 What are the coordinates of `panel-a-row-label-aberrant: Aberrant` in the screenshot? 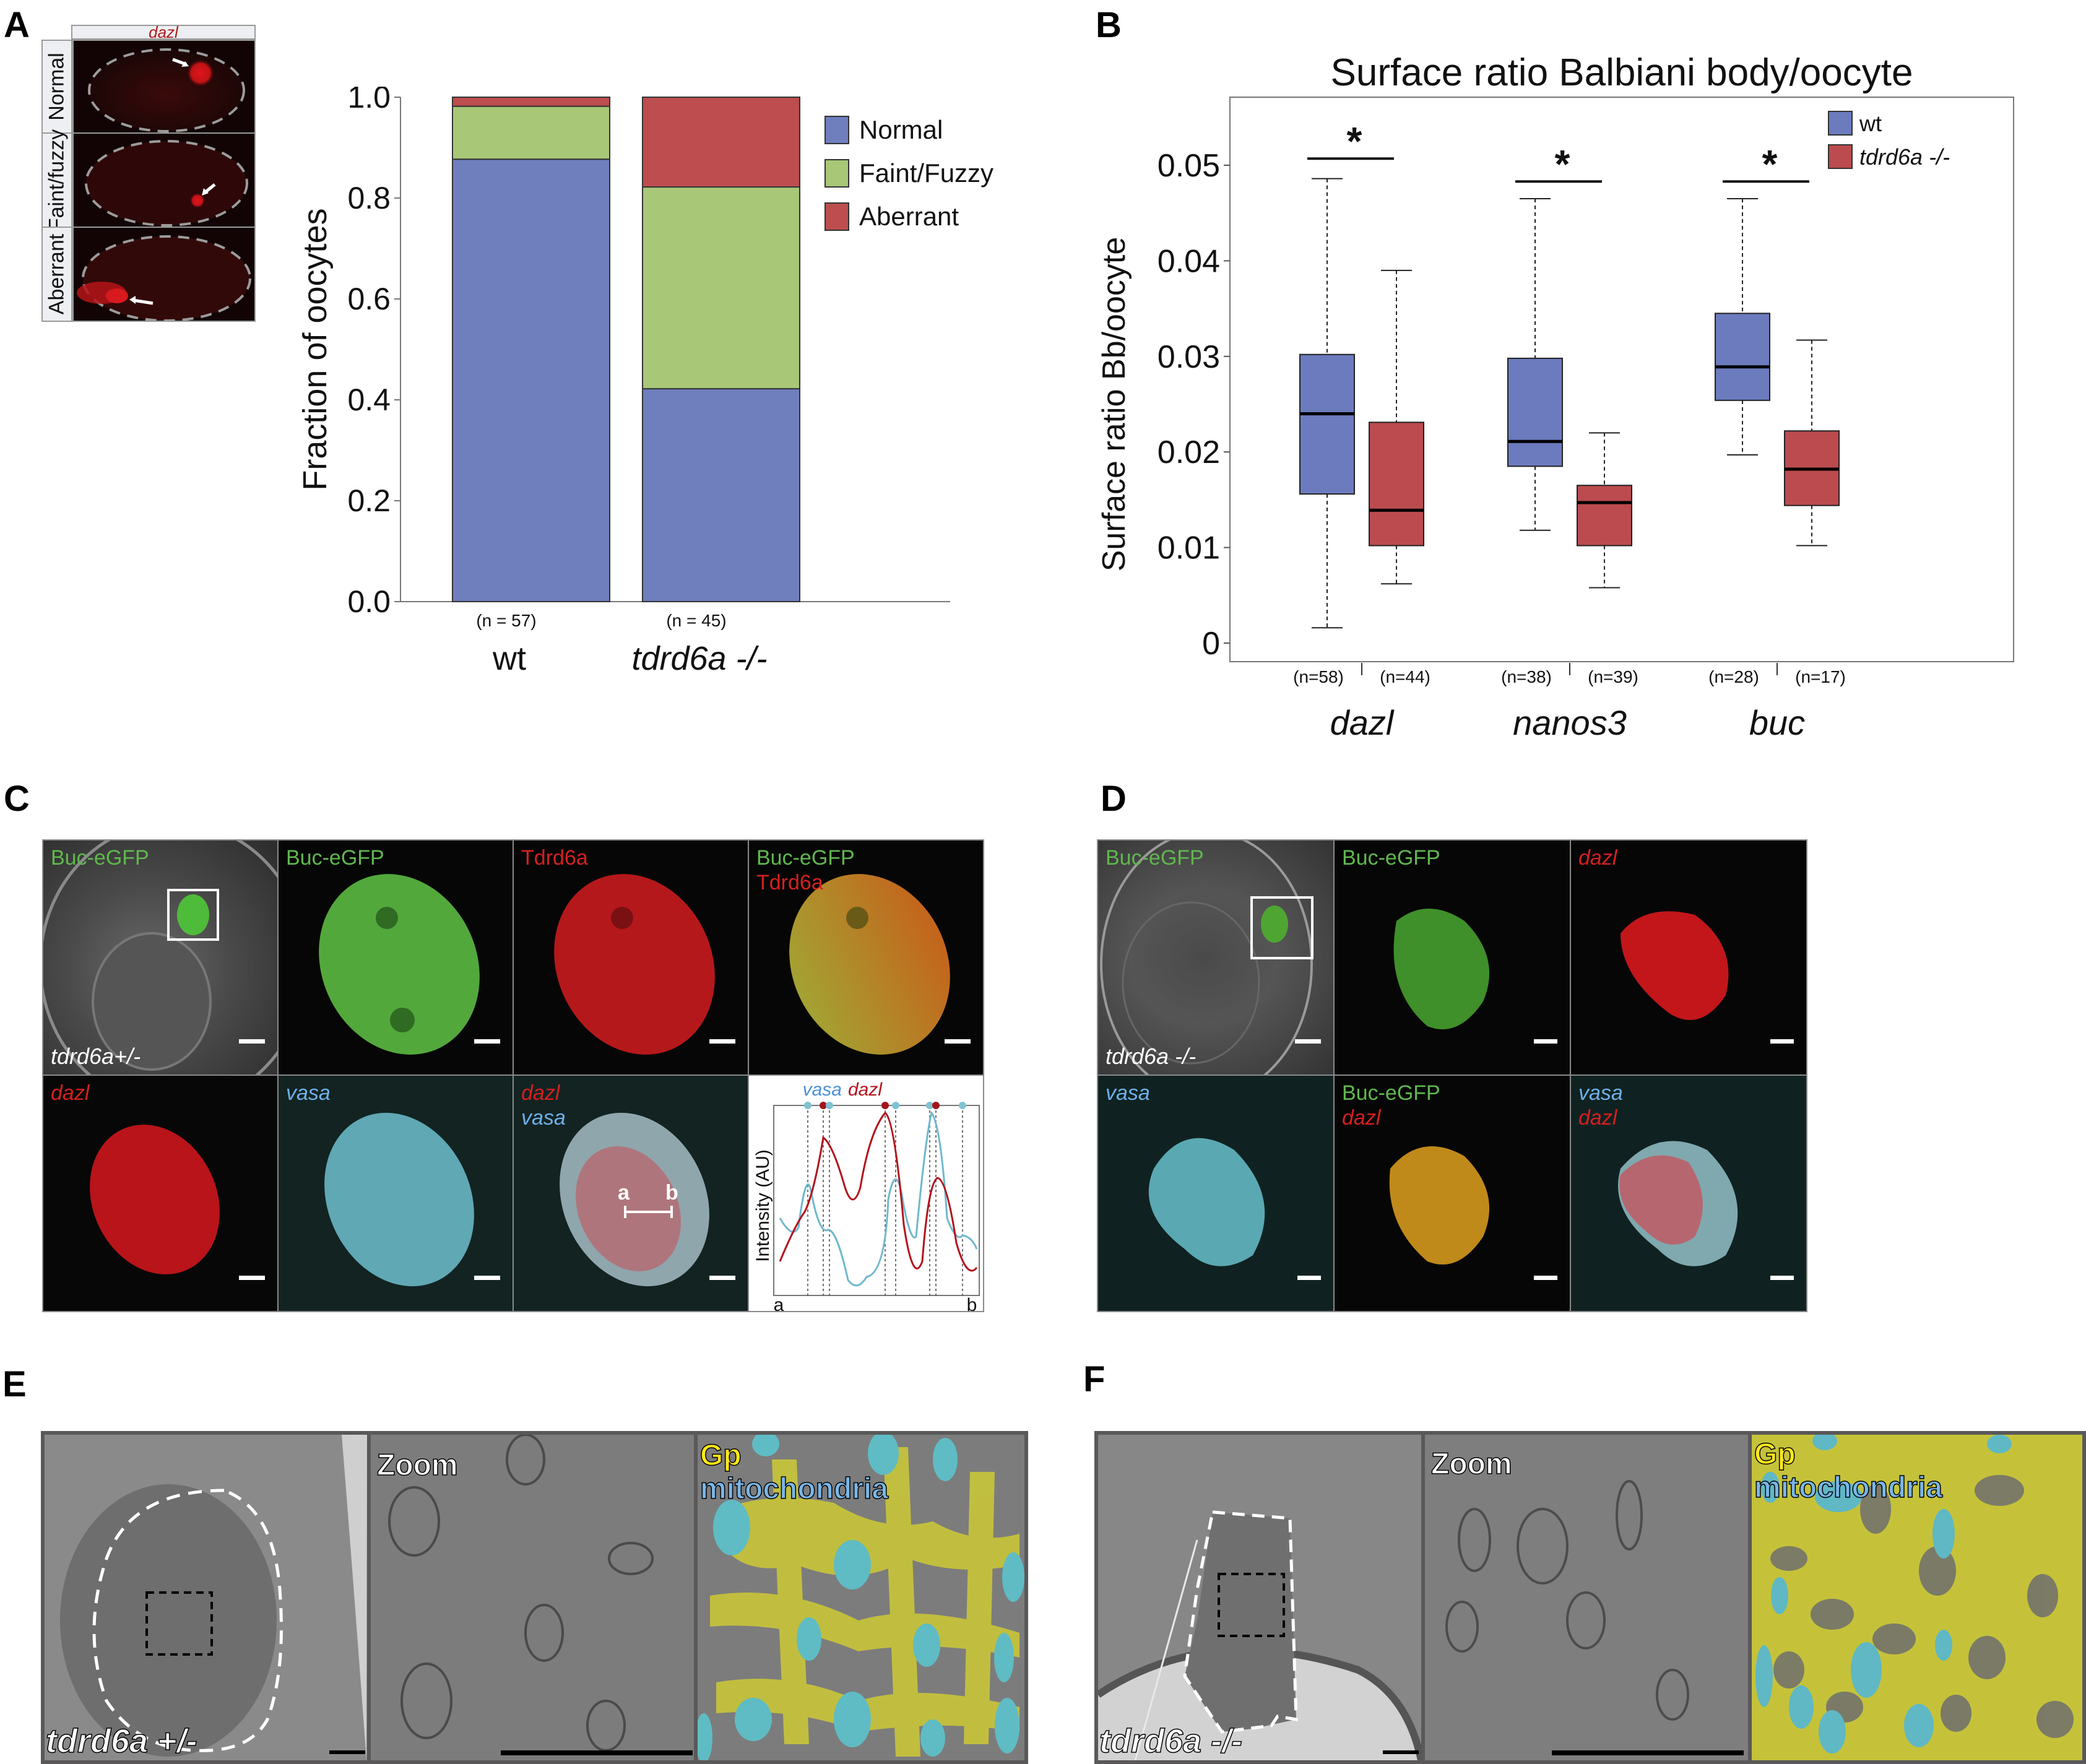 It's located at (56, 274).